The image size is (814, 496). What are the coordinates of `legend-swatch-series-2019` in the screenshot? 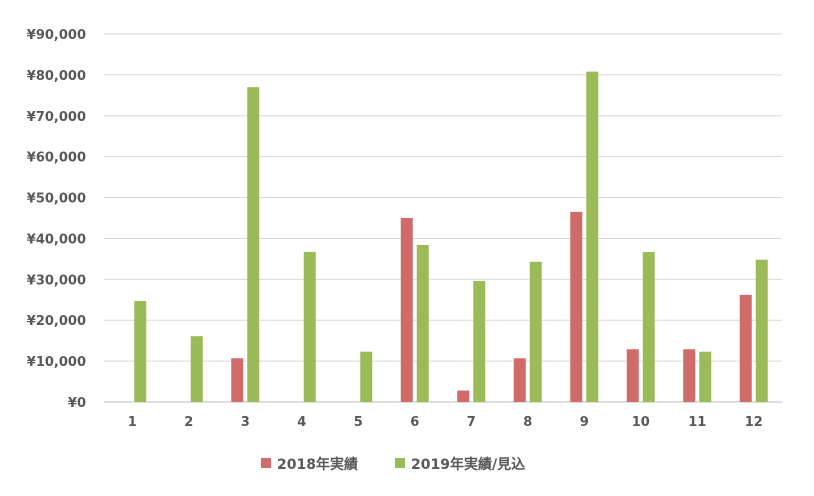 It's located at (400, 463).